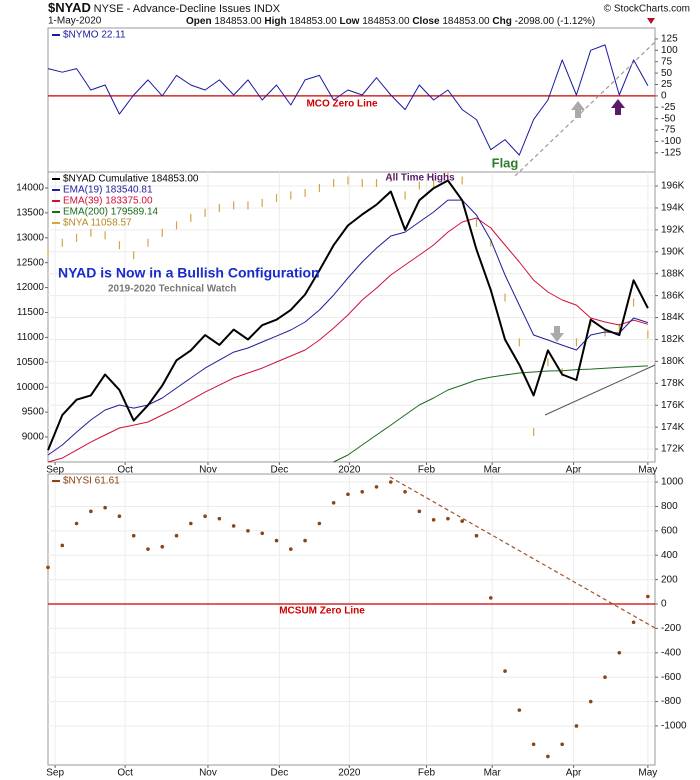 The image size is (700, 780). Describe the element at coordinates (673, 230) in the screenshot. I see `y-tick-label: 192K` at that location.